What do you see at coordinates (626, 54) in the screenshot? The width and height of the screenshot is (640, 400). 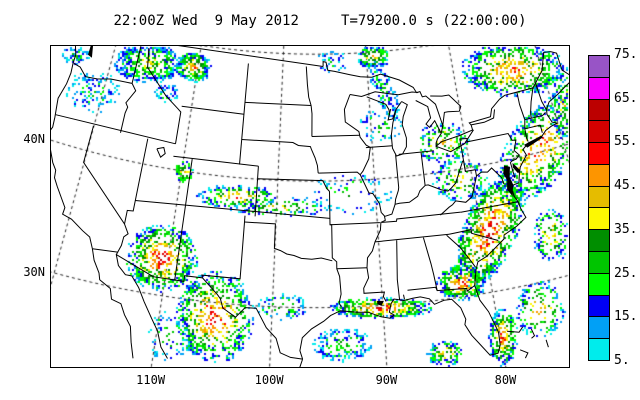 I see `colorbar-tick-label: 75.` at bounding box center [626, 54].